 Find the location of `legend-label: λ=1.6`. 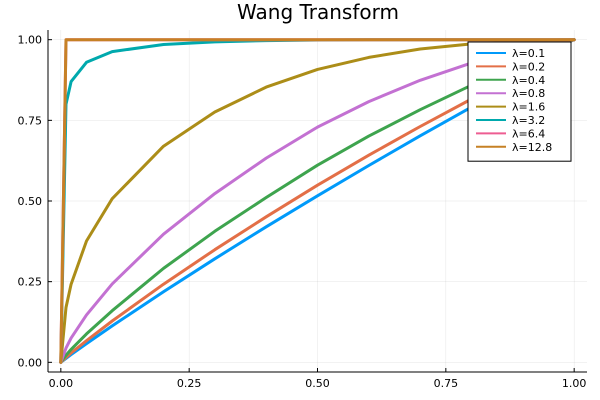

legend-label: λ=1.6 is located at coordinates (528, 107).